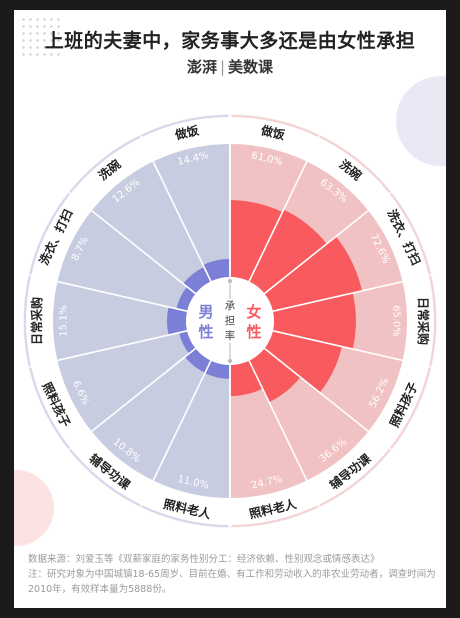 The height and width of the screenshot is (618, 460). Describe the element at coordinates (230, 335) in the screenshot. I see `center-metric-char-2: 率` at that location.